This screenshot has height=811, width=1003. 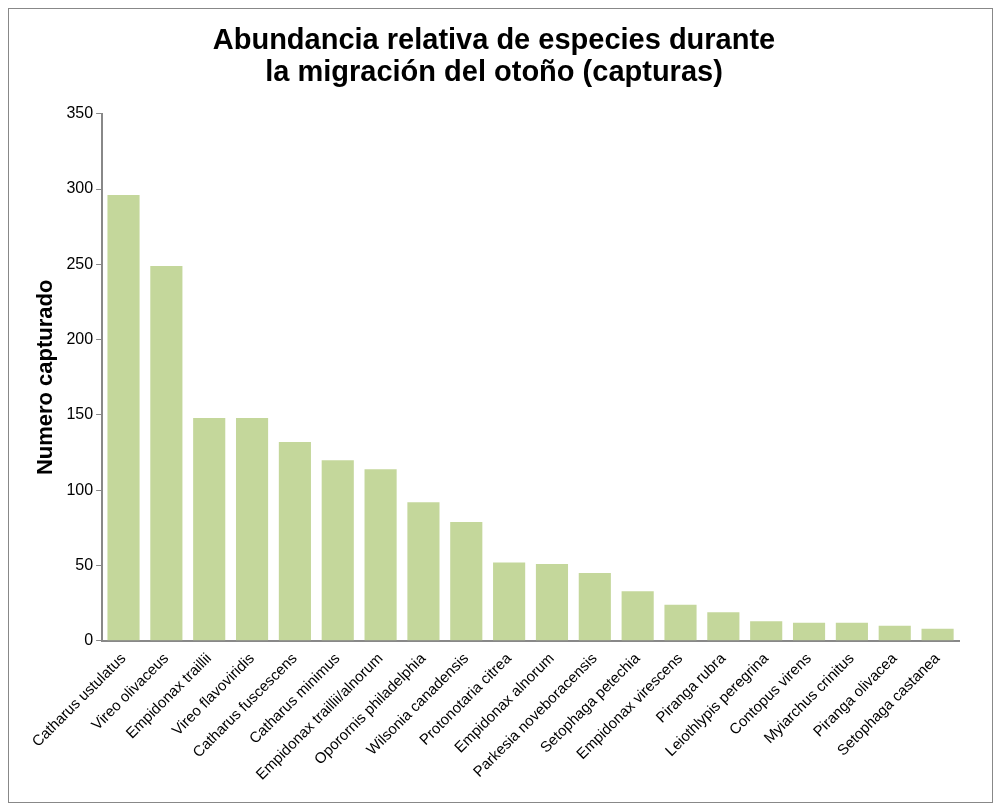 What do you see at coordinates (89, 640) in the screenshot?
I see `y-tick-label: 0` at bounding box center [89, 640].